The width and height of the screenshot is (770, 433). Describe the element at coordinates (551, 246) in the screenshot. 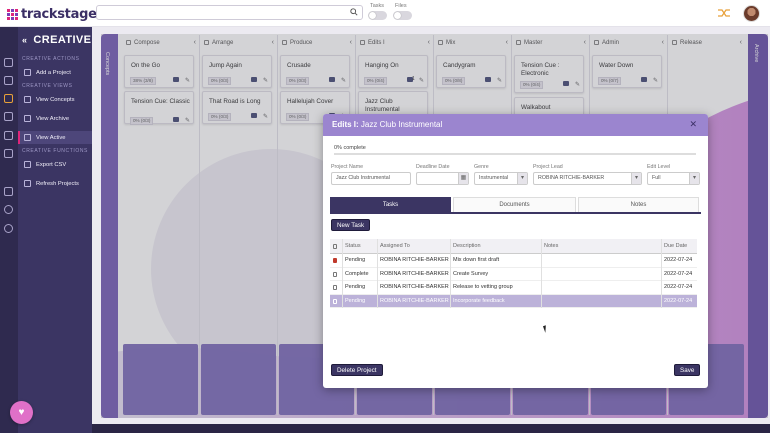

I see `column-header-notes: Notes` at that location.